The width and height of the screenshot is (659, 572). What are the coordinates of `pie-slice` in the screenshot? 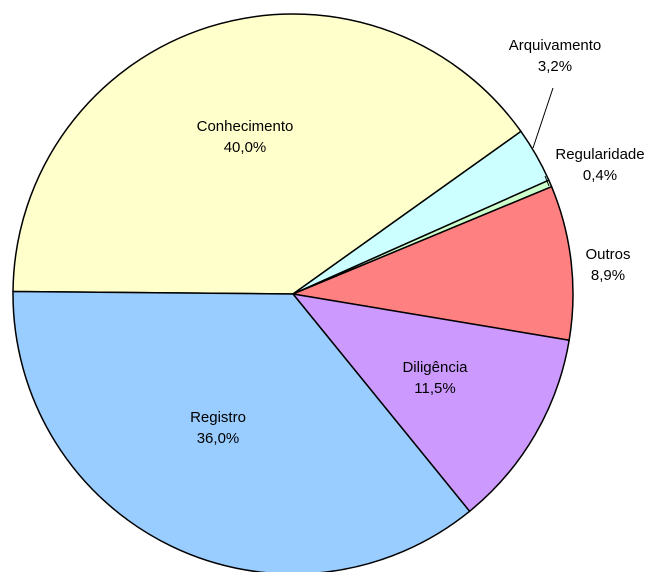 It's located at (432, 263).